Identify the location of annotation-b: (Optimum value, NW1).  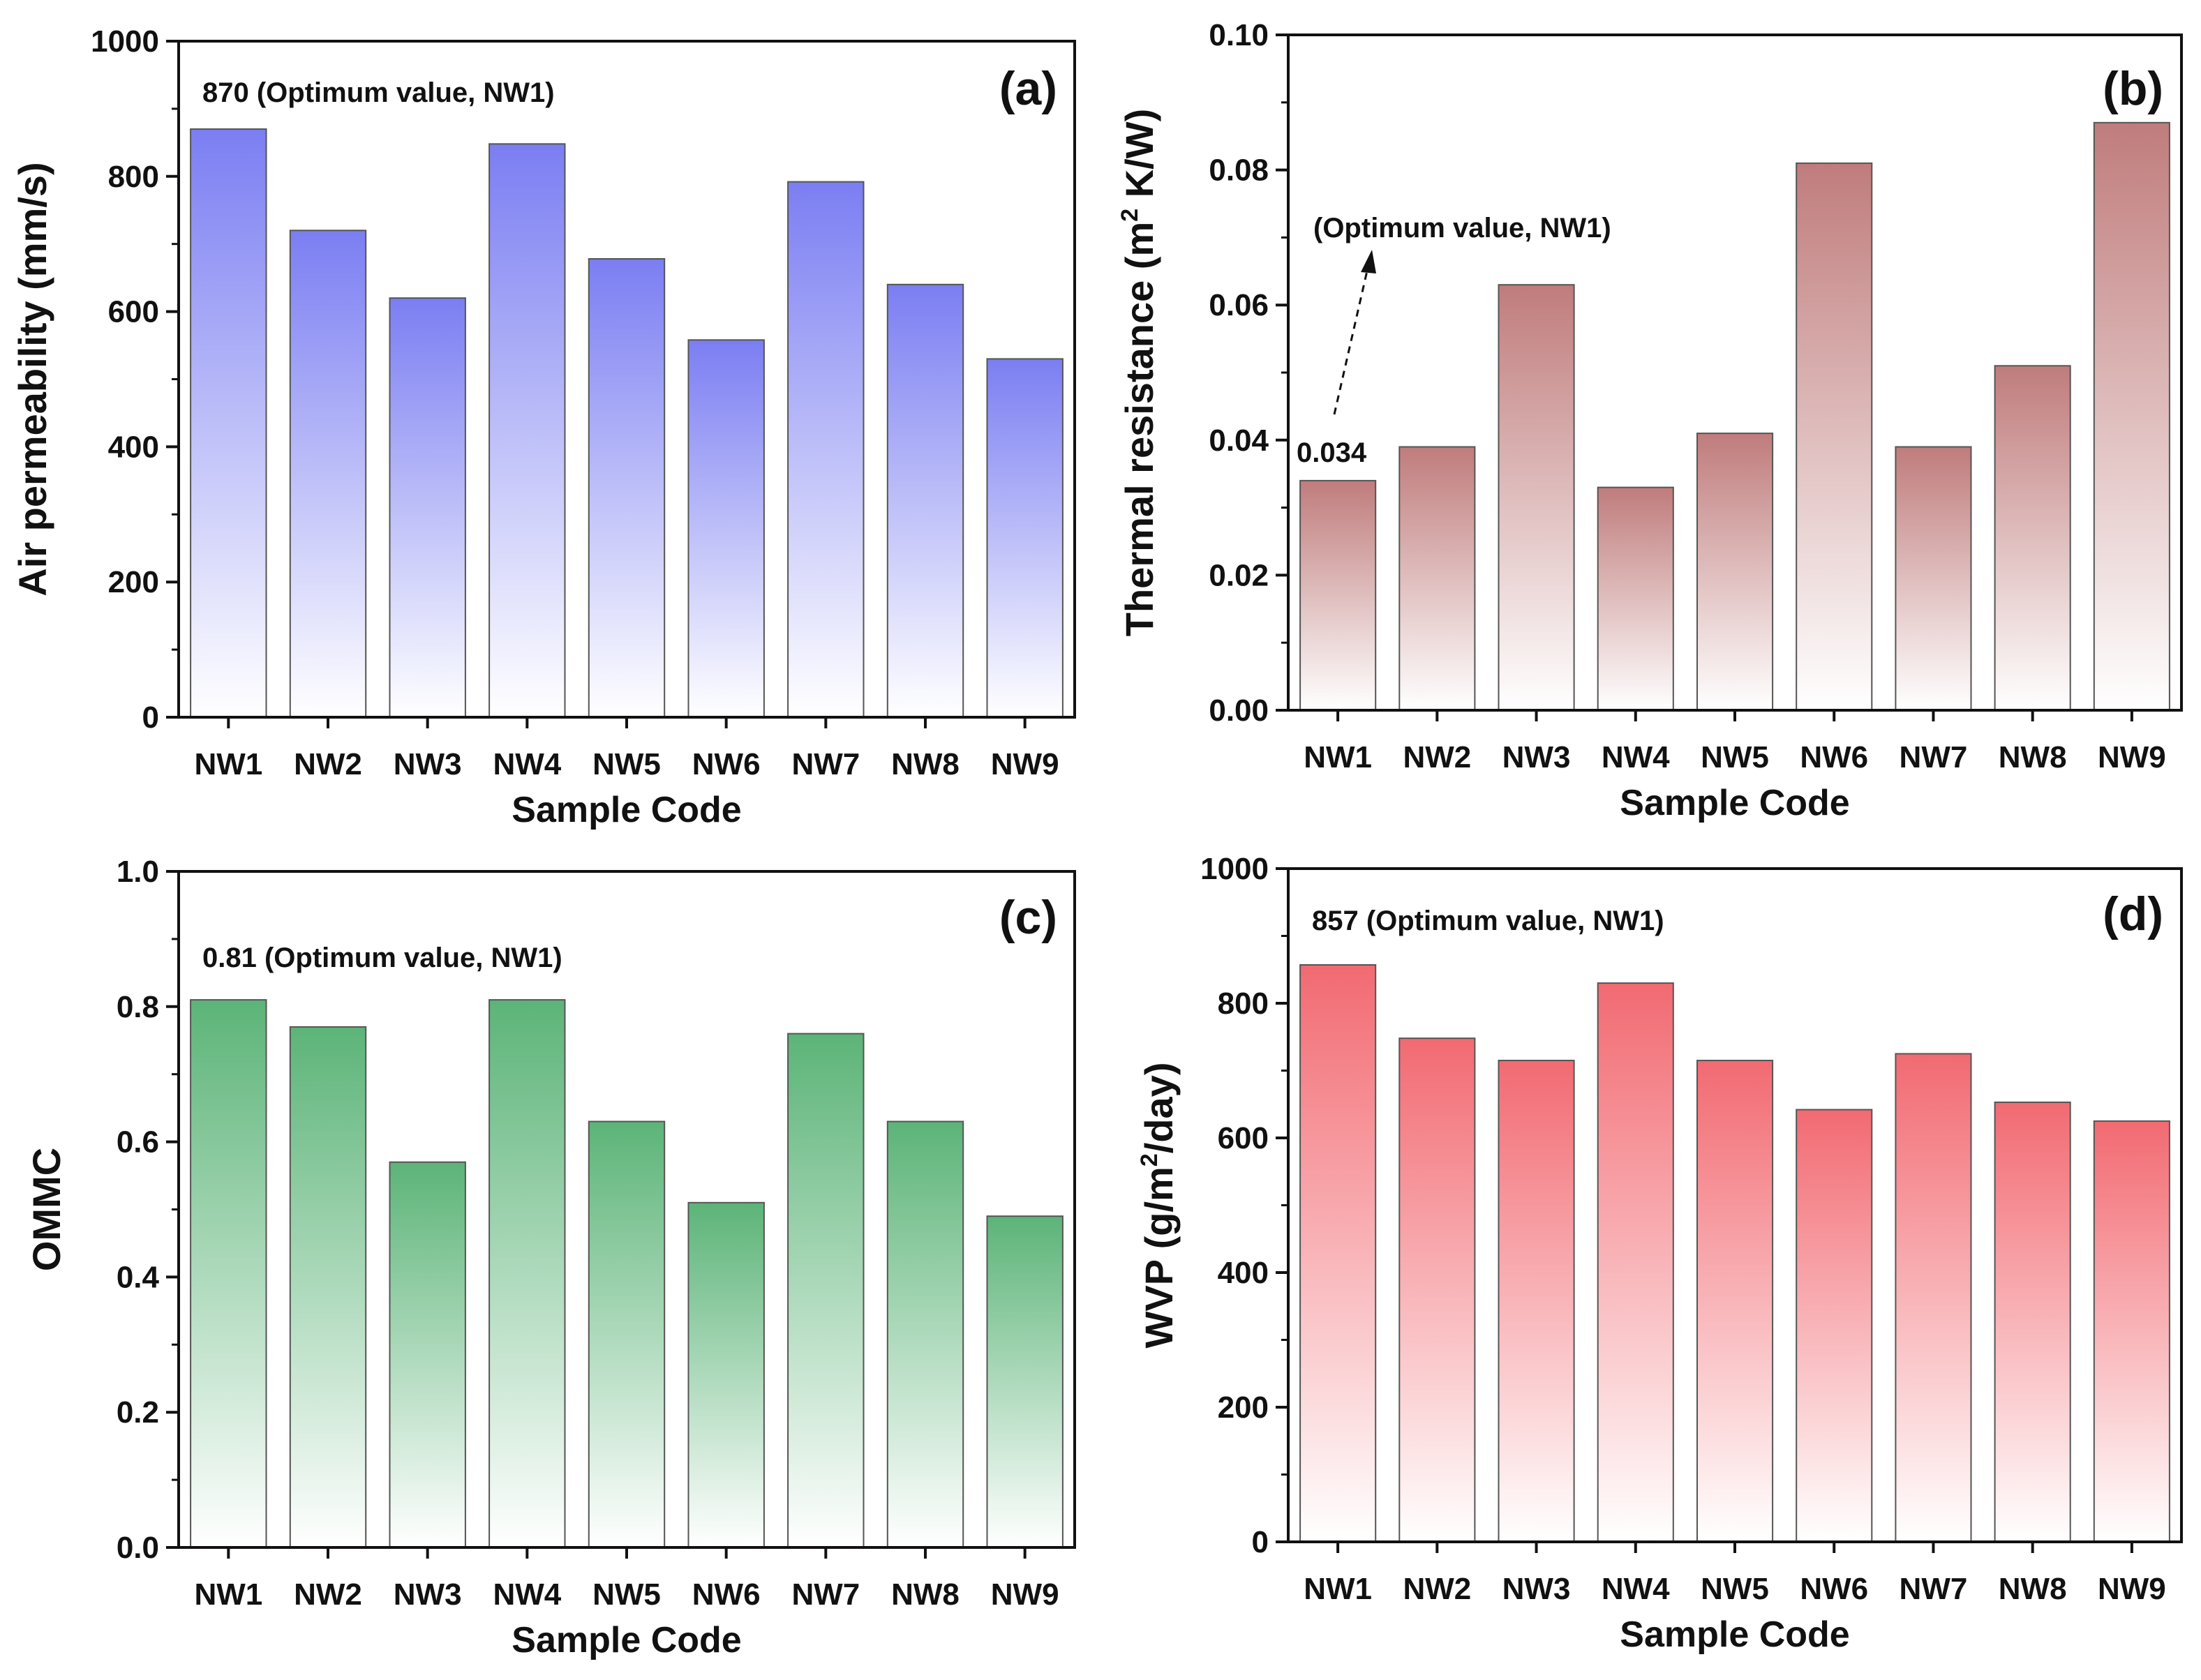
(1462, 228).